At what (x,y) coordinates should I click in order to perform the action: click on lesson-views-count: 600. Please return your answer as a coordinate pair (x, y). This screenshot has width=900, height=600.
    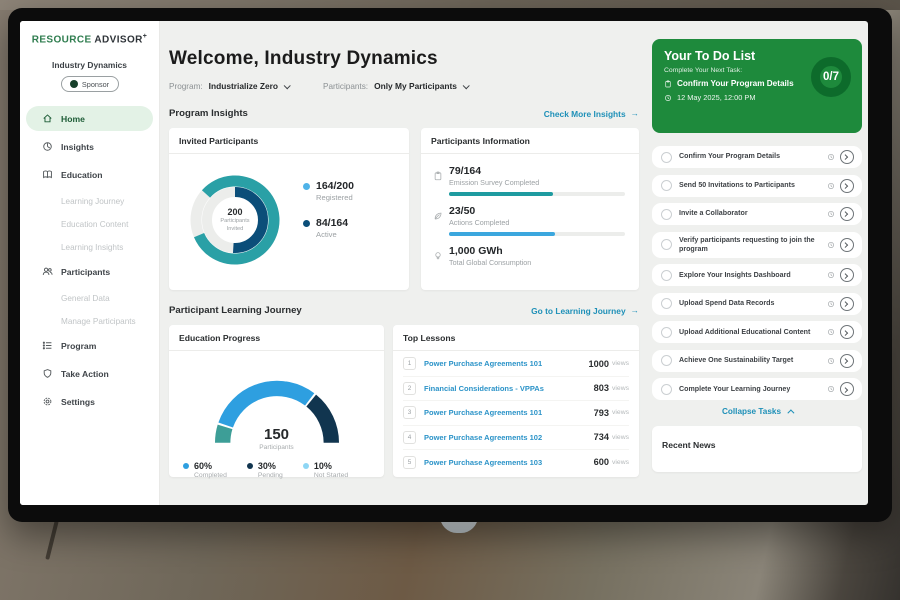
    Looking at the image, I should click on (601, 462).